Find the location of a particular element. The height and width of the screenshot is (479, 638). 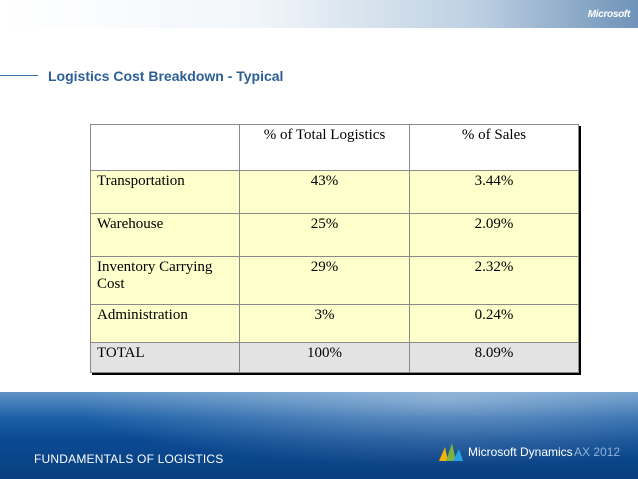

header-cell-sales: % of Sales is located at coordinates (494, 147).